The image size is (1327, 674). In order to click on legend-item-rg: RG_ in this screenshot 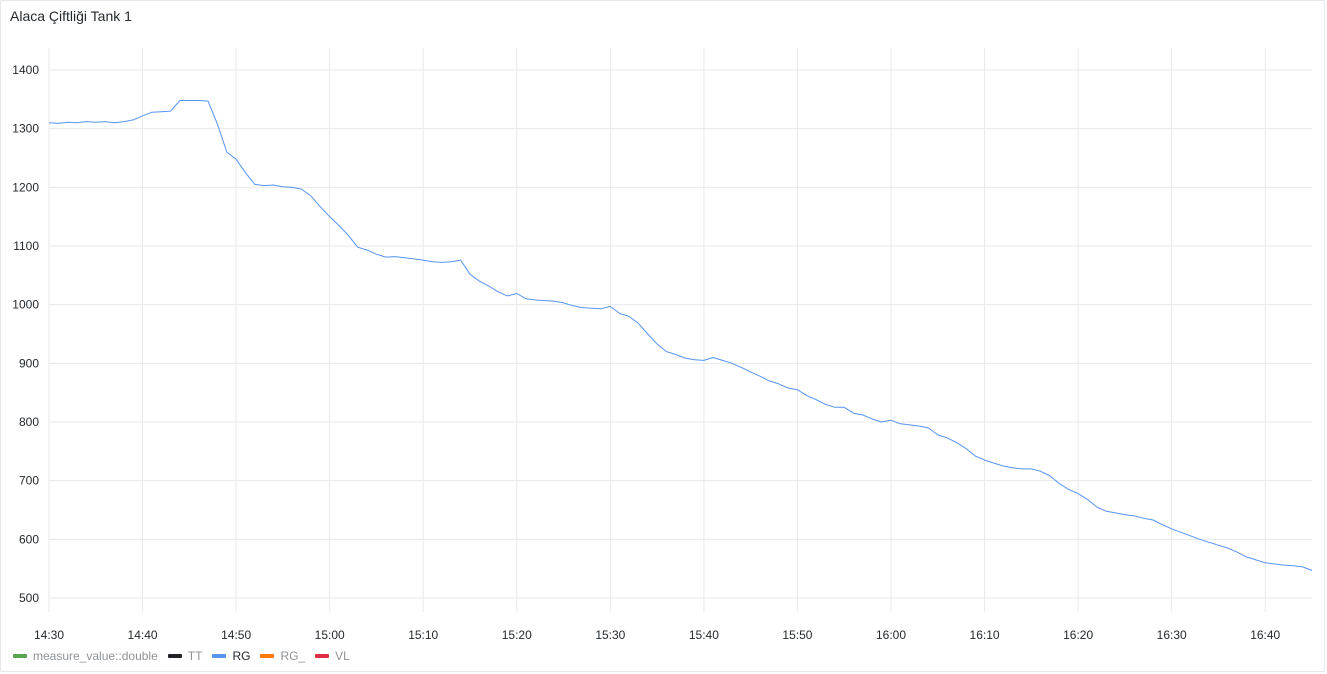, I will do `click(282, 656)`.